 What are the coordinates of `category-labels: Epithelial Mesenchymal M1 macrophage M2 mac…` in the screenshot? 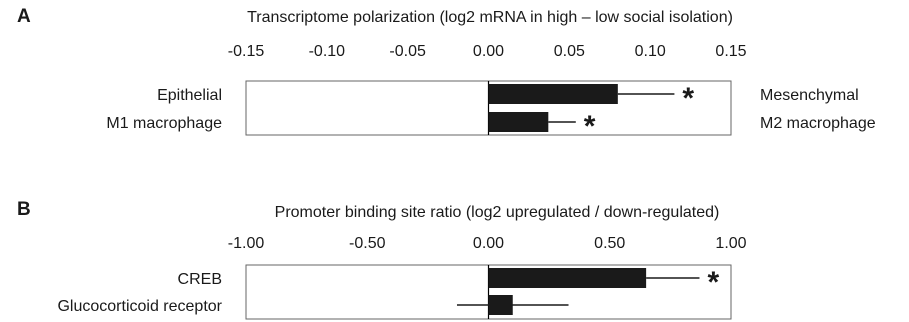 It's located at (490, 109).